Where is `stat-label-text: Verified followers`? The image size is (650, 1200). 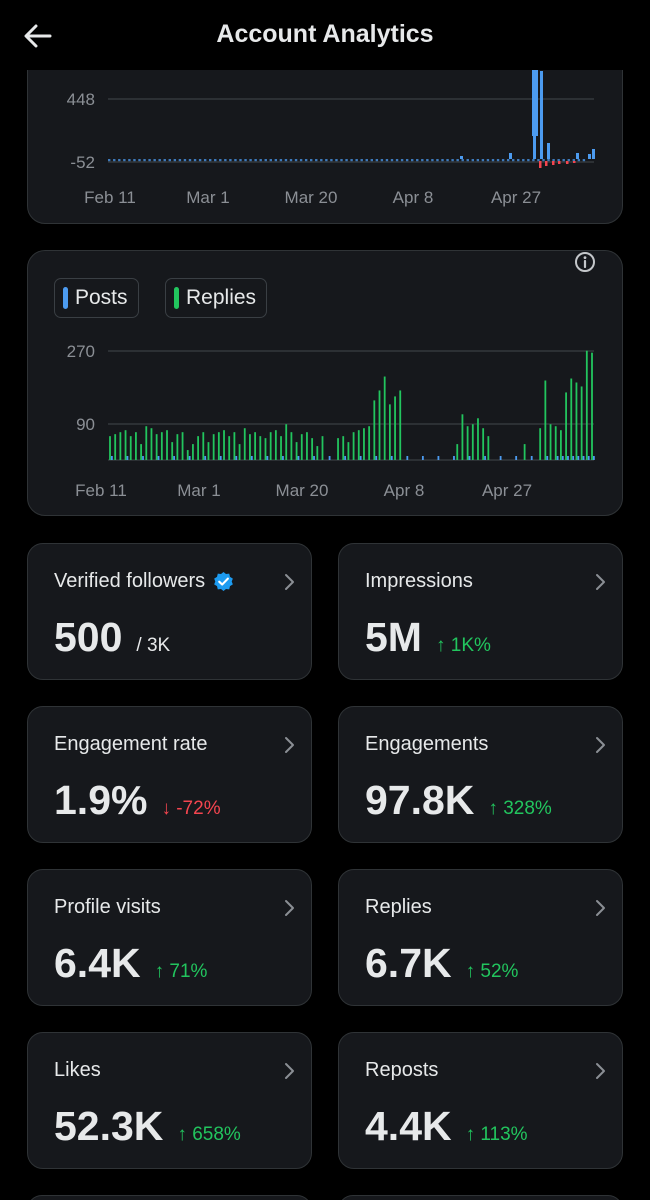 stat-label-text: Verified followers is located at coordinates (130, 581).